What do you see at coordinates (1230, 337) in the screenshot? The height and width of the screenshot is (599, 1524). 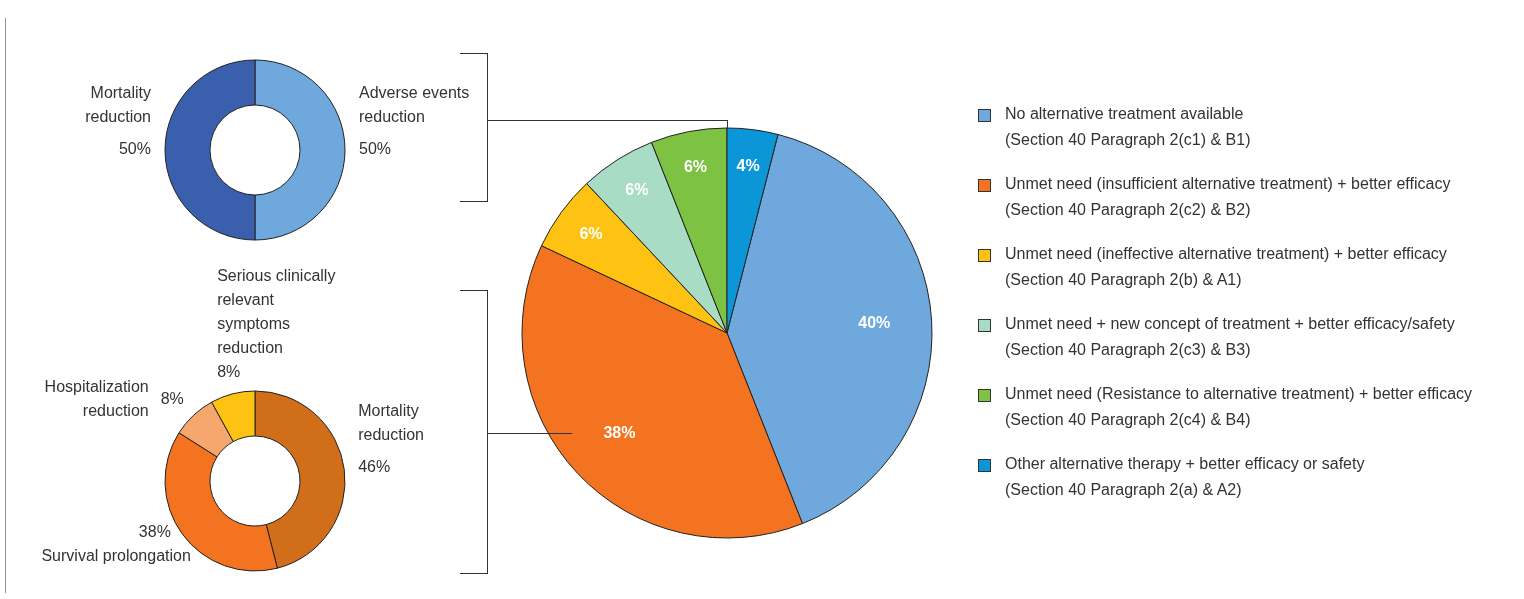 I see `legend-label: Unmet need + new concept of treatment + better efficacy/safety (Section 40 Paragraph 2(c3) & B3)` at bounding box center [1230, 337].